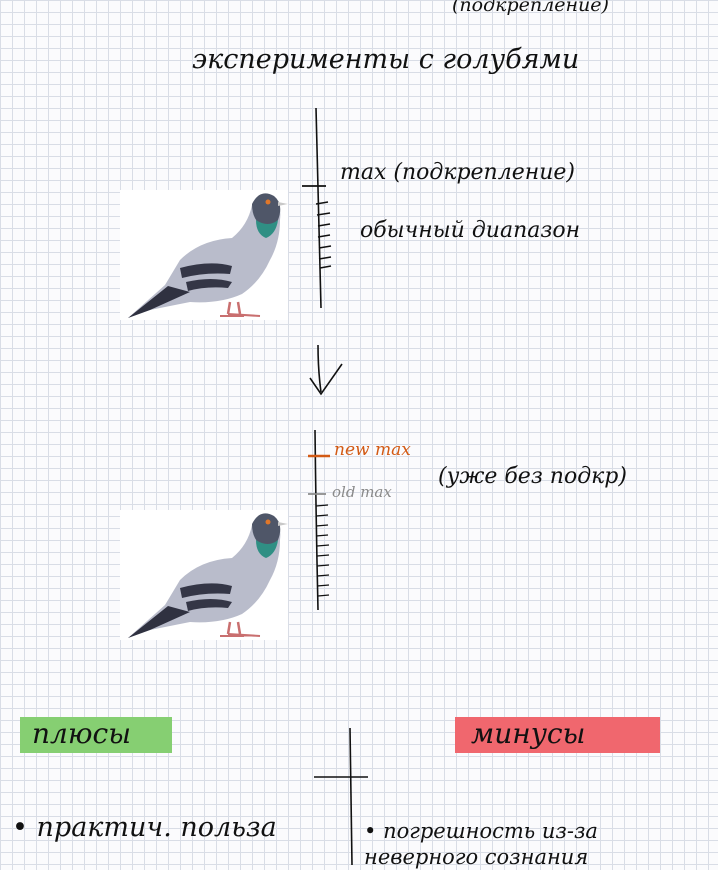 This screenshot has height=870, width=718. Describe the element at coordinates (528, 733) in the screenshot. I see `cons-header-text: минусы` at that location.